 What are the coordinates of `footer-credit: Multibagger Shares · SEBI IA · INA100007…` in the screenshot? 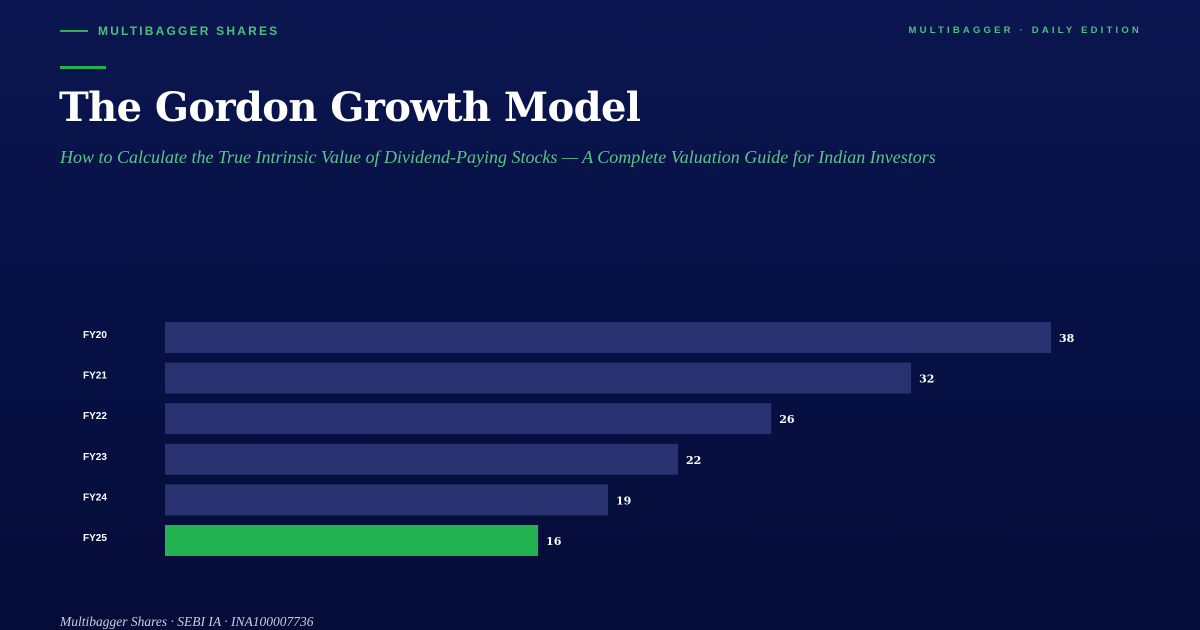 It's located at (187, 621).